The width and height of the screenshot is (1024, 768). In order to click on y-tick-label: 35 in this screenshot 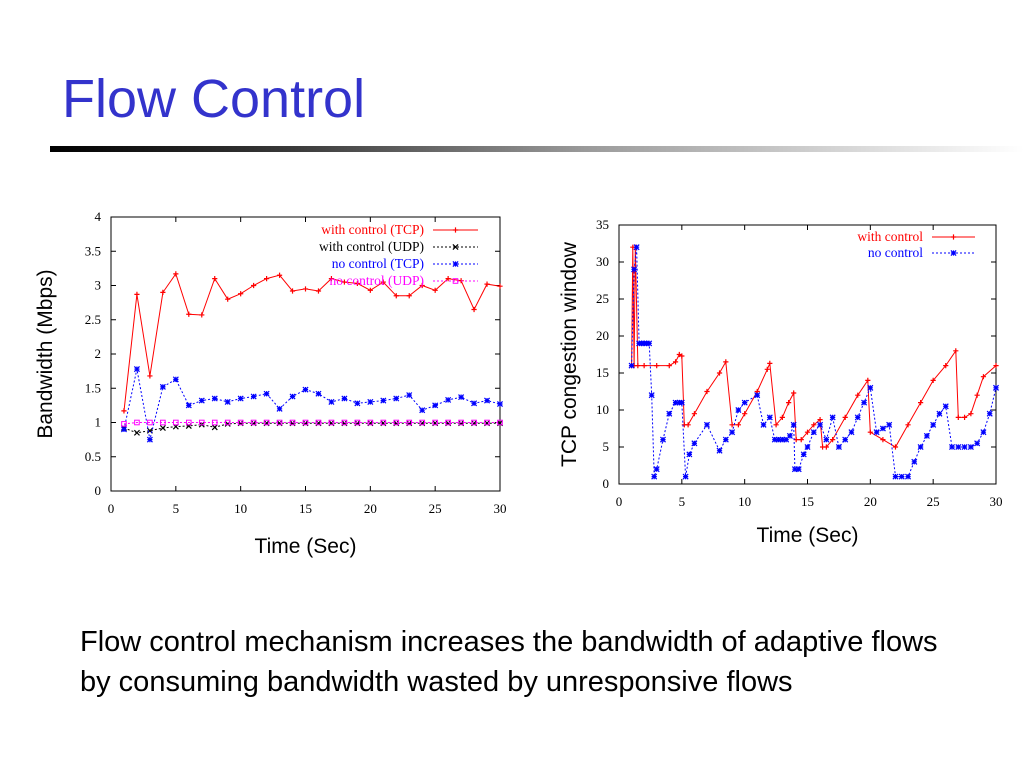, I will do `click(602, 224)`.